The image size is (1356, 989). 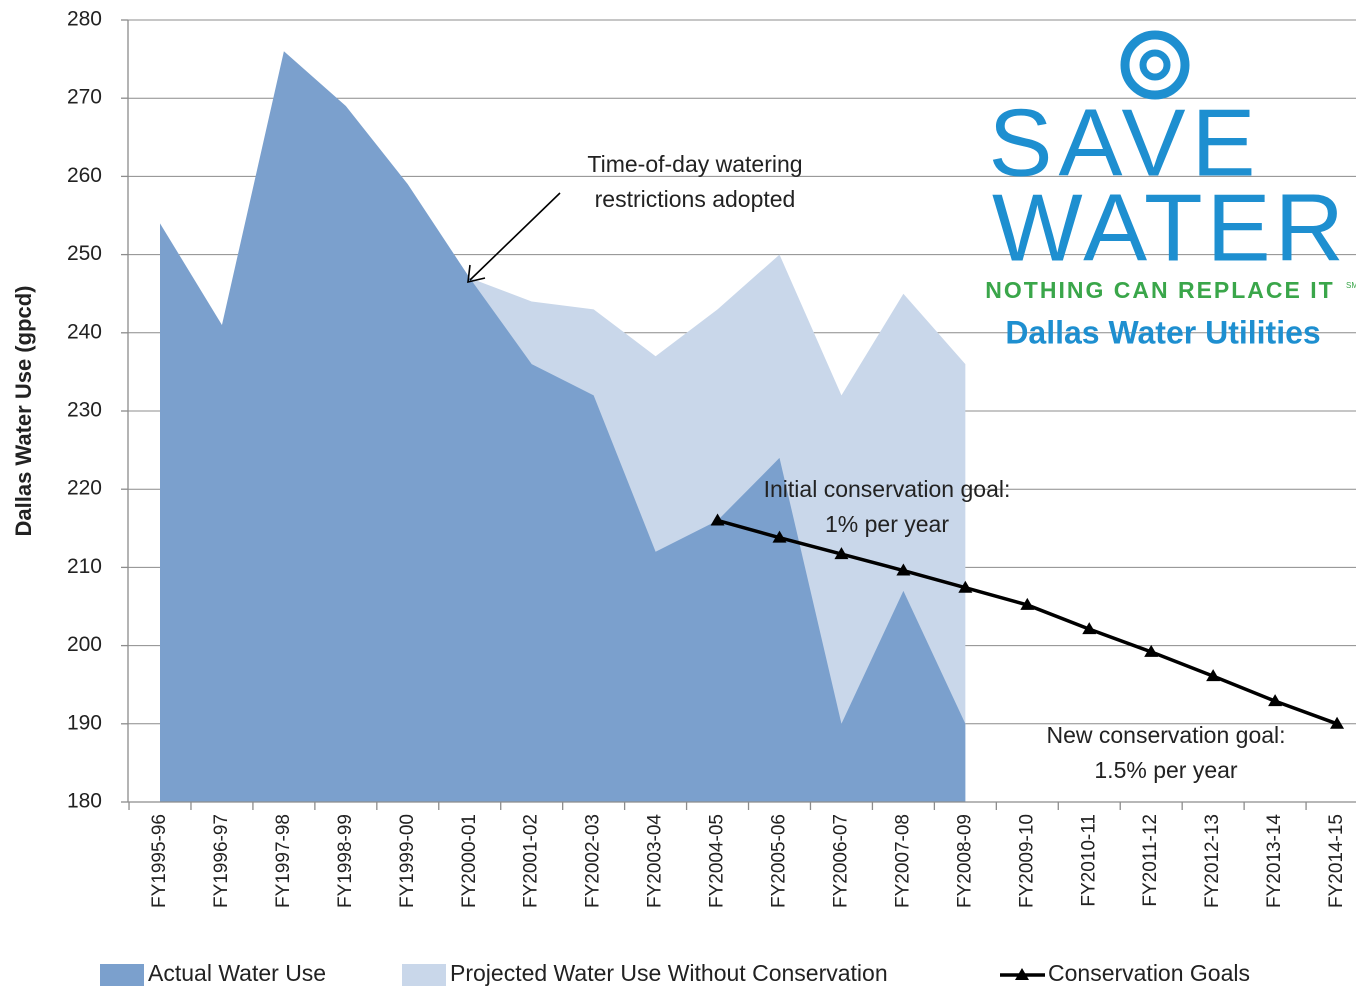 I want to click on y-tick-label: 230, so click(x=84, y=410).